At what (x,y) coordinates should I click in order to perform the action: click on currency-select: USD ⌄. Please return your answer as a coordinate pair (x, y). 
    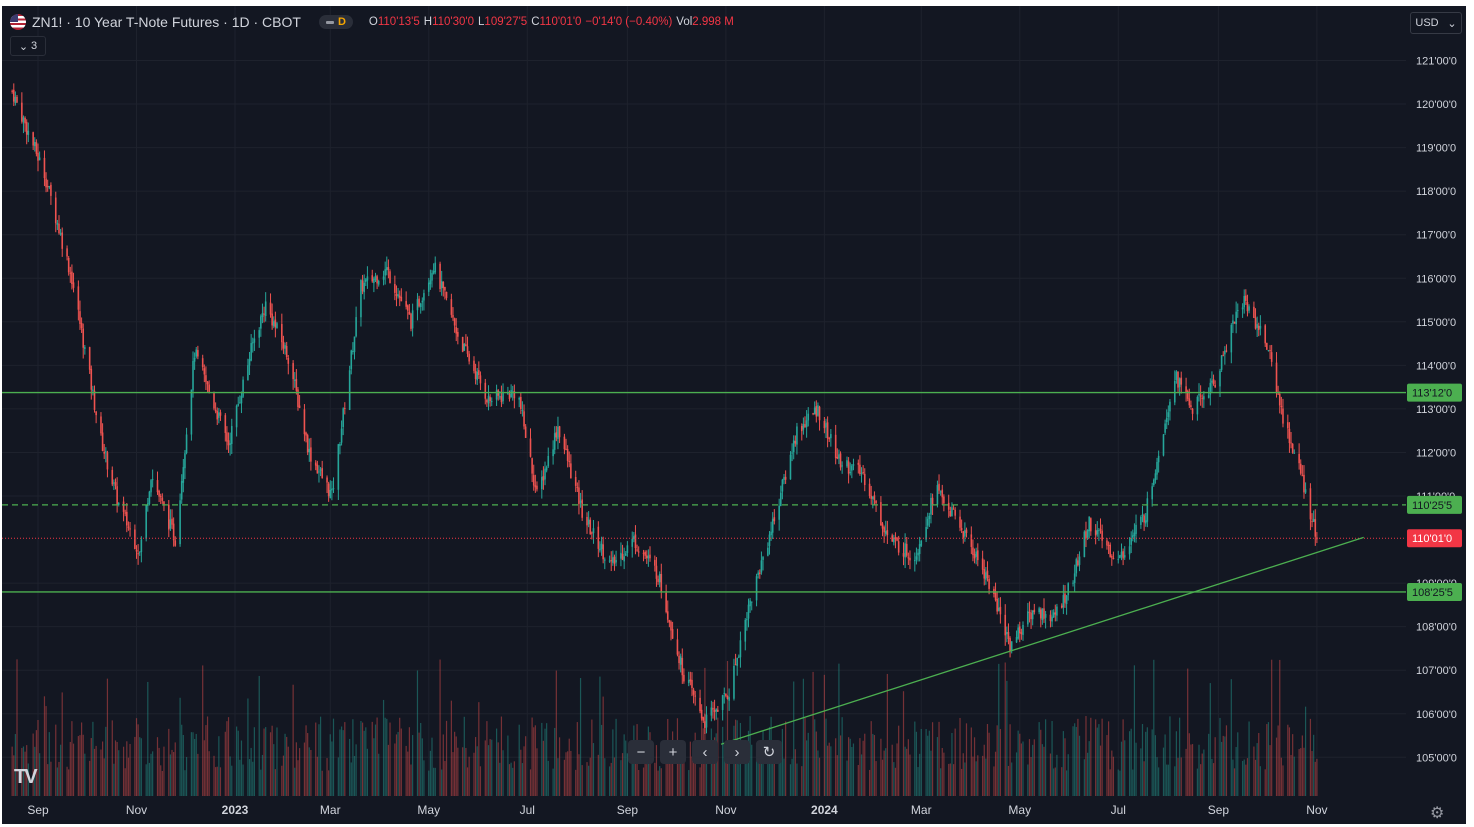
    Looking at the image, I should click on (1436, 23).